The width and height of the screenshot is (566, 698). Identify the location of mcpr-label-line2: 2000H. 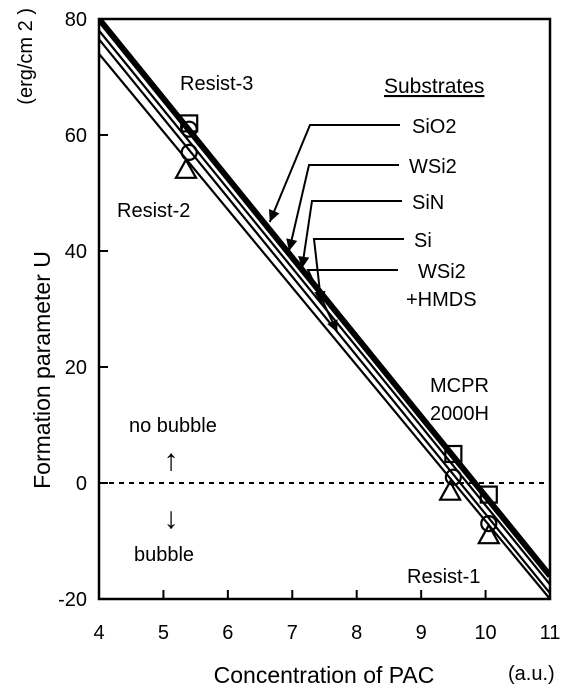
(459, 414).